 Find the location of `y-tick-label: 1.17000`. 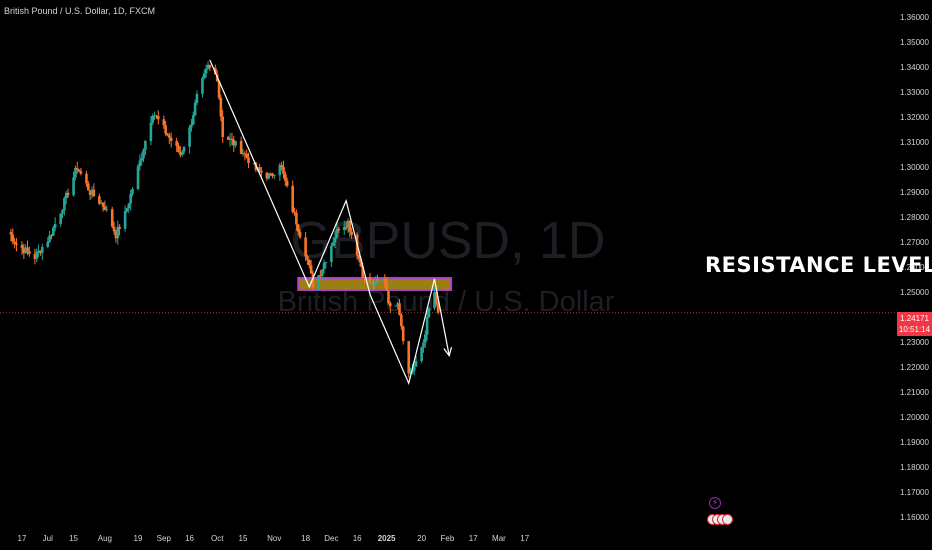

y-tick-label: 1.17000 is located at coordinates (914, 492).